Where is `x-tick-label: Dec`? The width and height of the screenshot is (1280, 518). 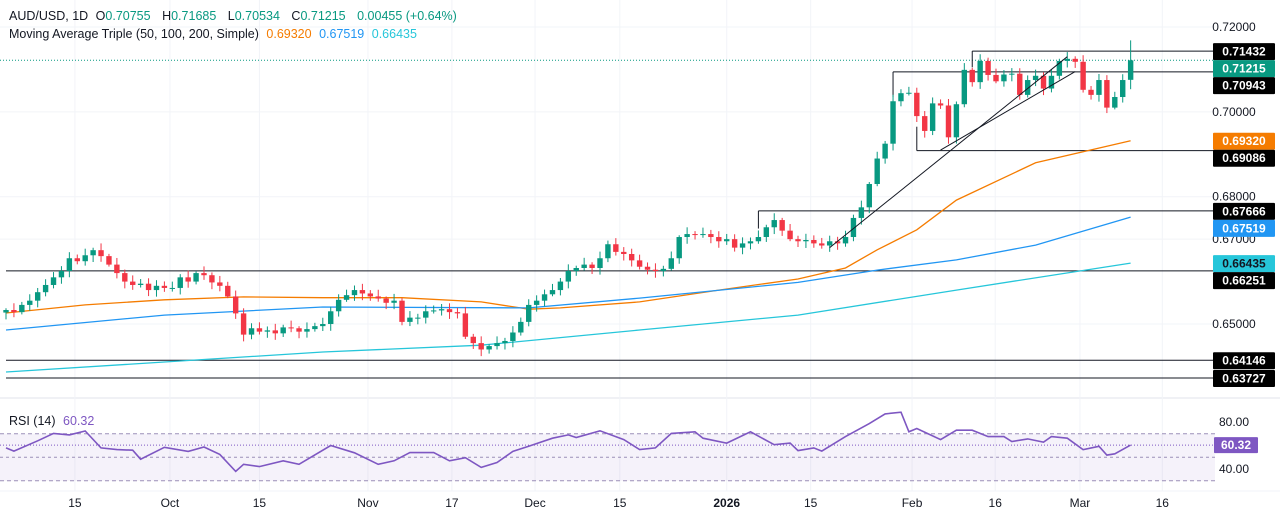 x-tick-label: Dec is located at coordinates (534, 503).